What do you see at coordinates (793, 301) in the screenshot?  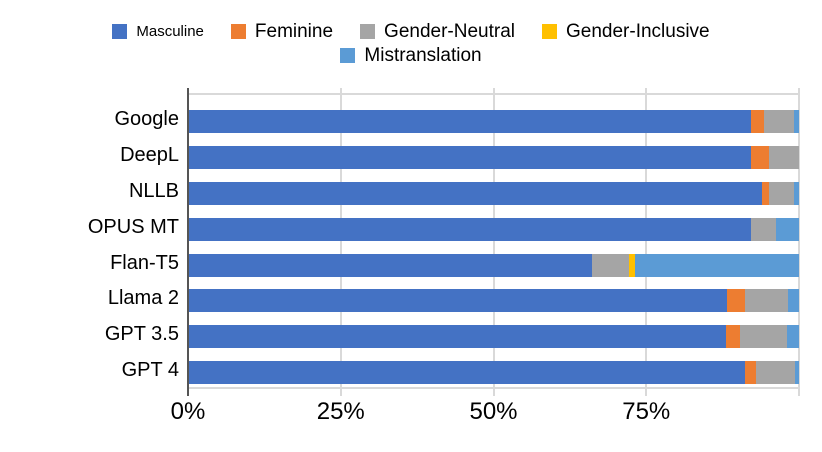 I see `bar-segment-llama-2-mistranslation` at bounding box center [793, 301].